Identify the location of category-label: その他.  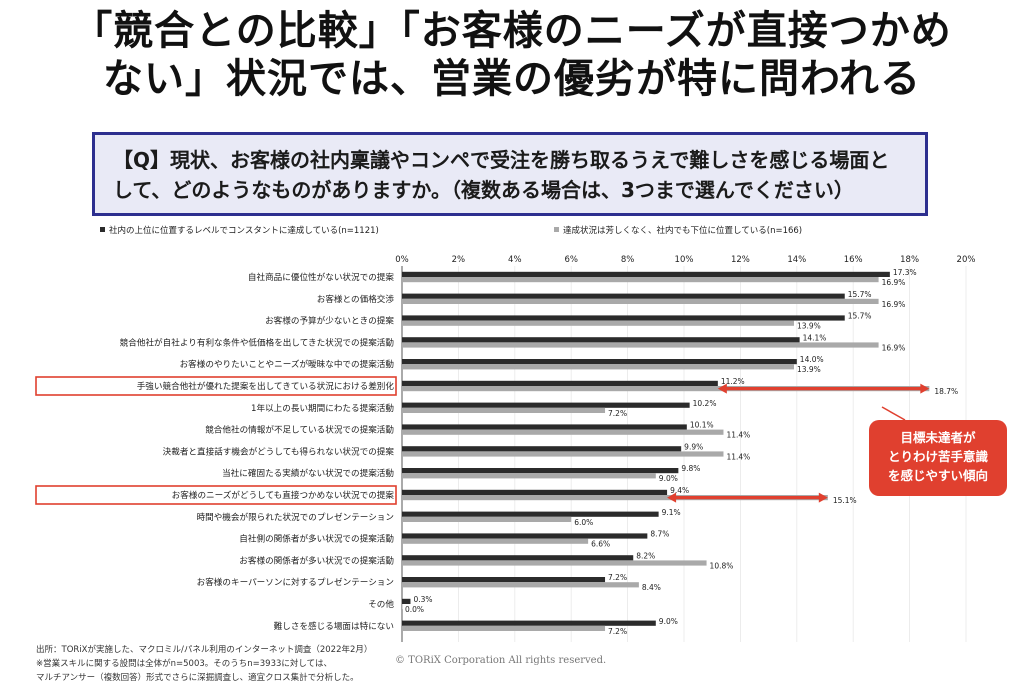
(381, 604).